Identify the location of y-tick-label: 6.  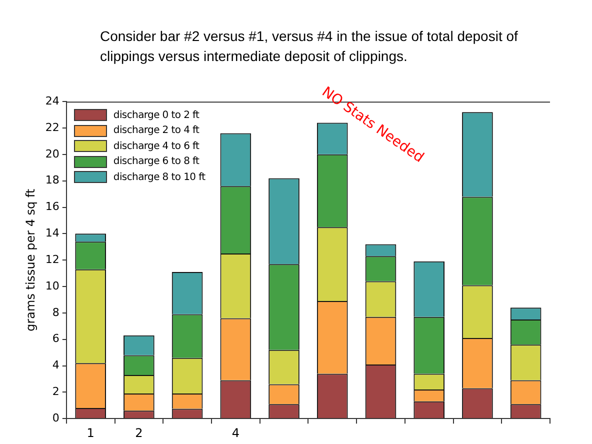
(56, 339).